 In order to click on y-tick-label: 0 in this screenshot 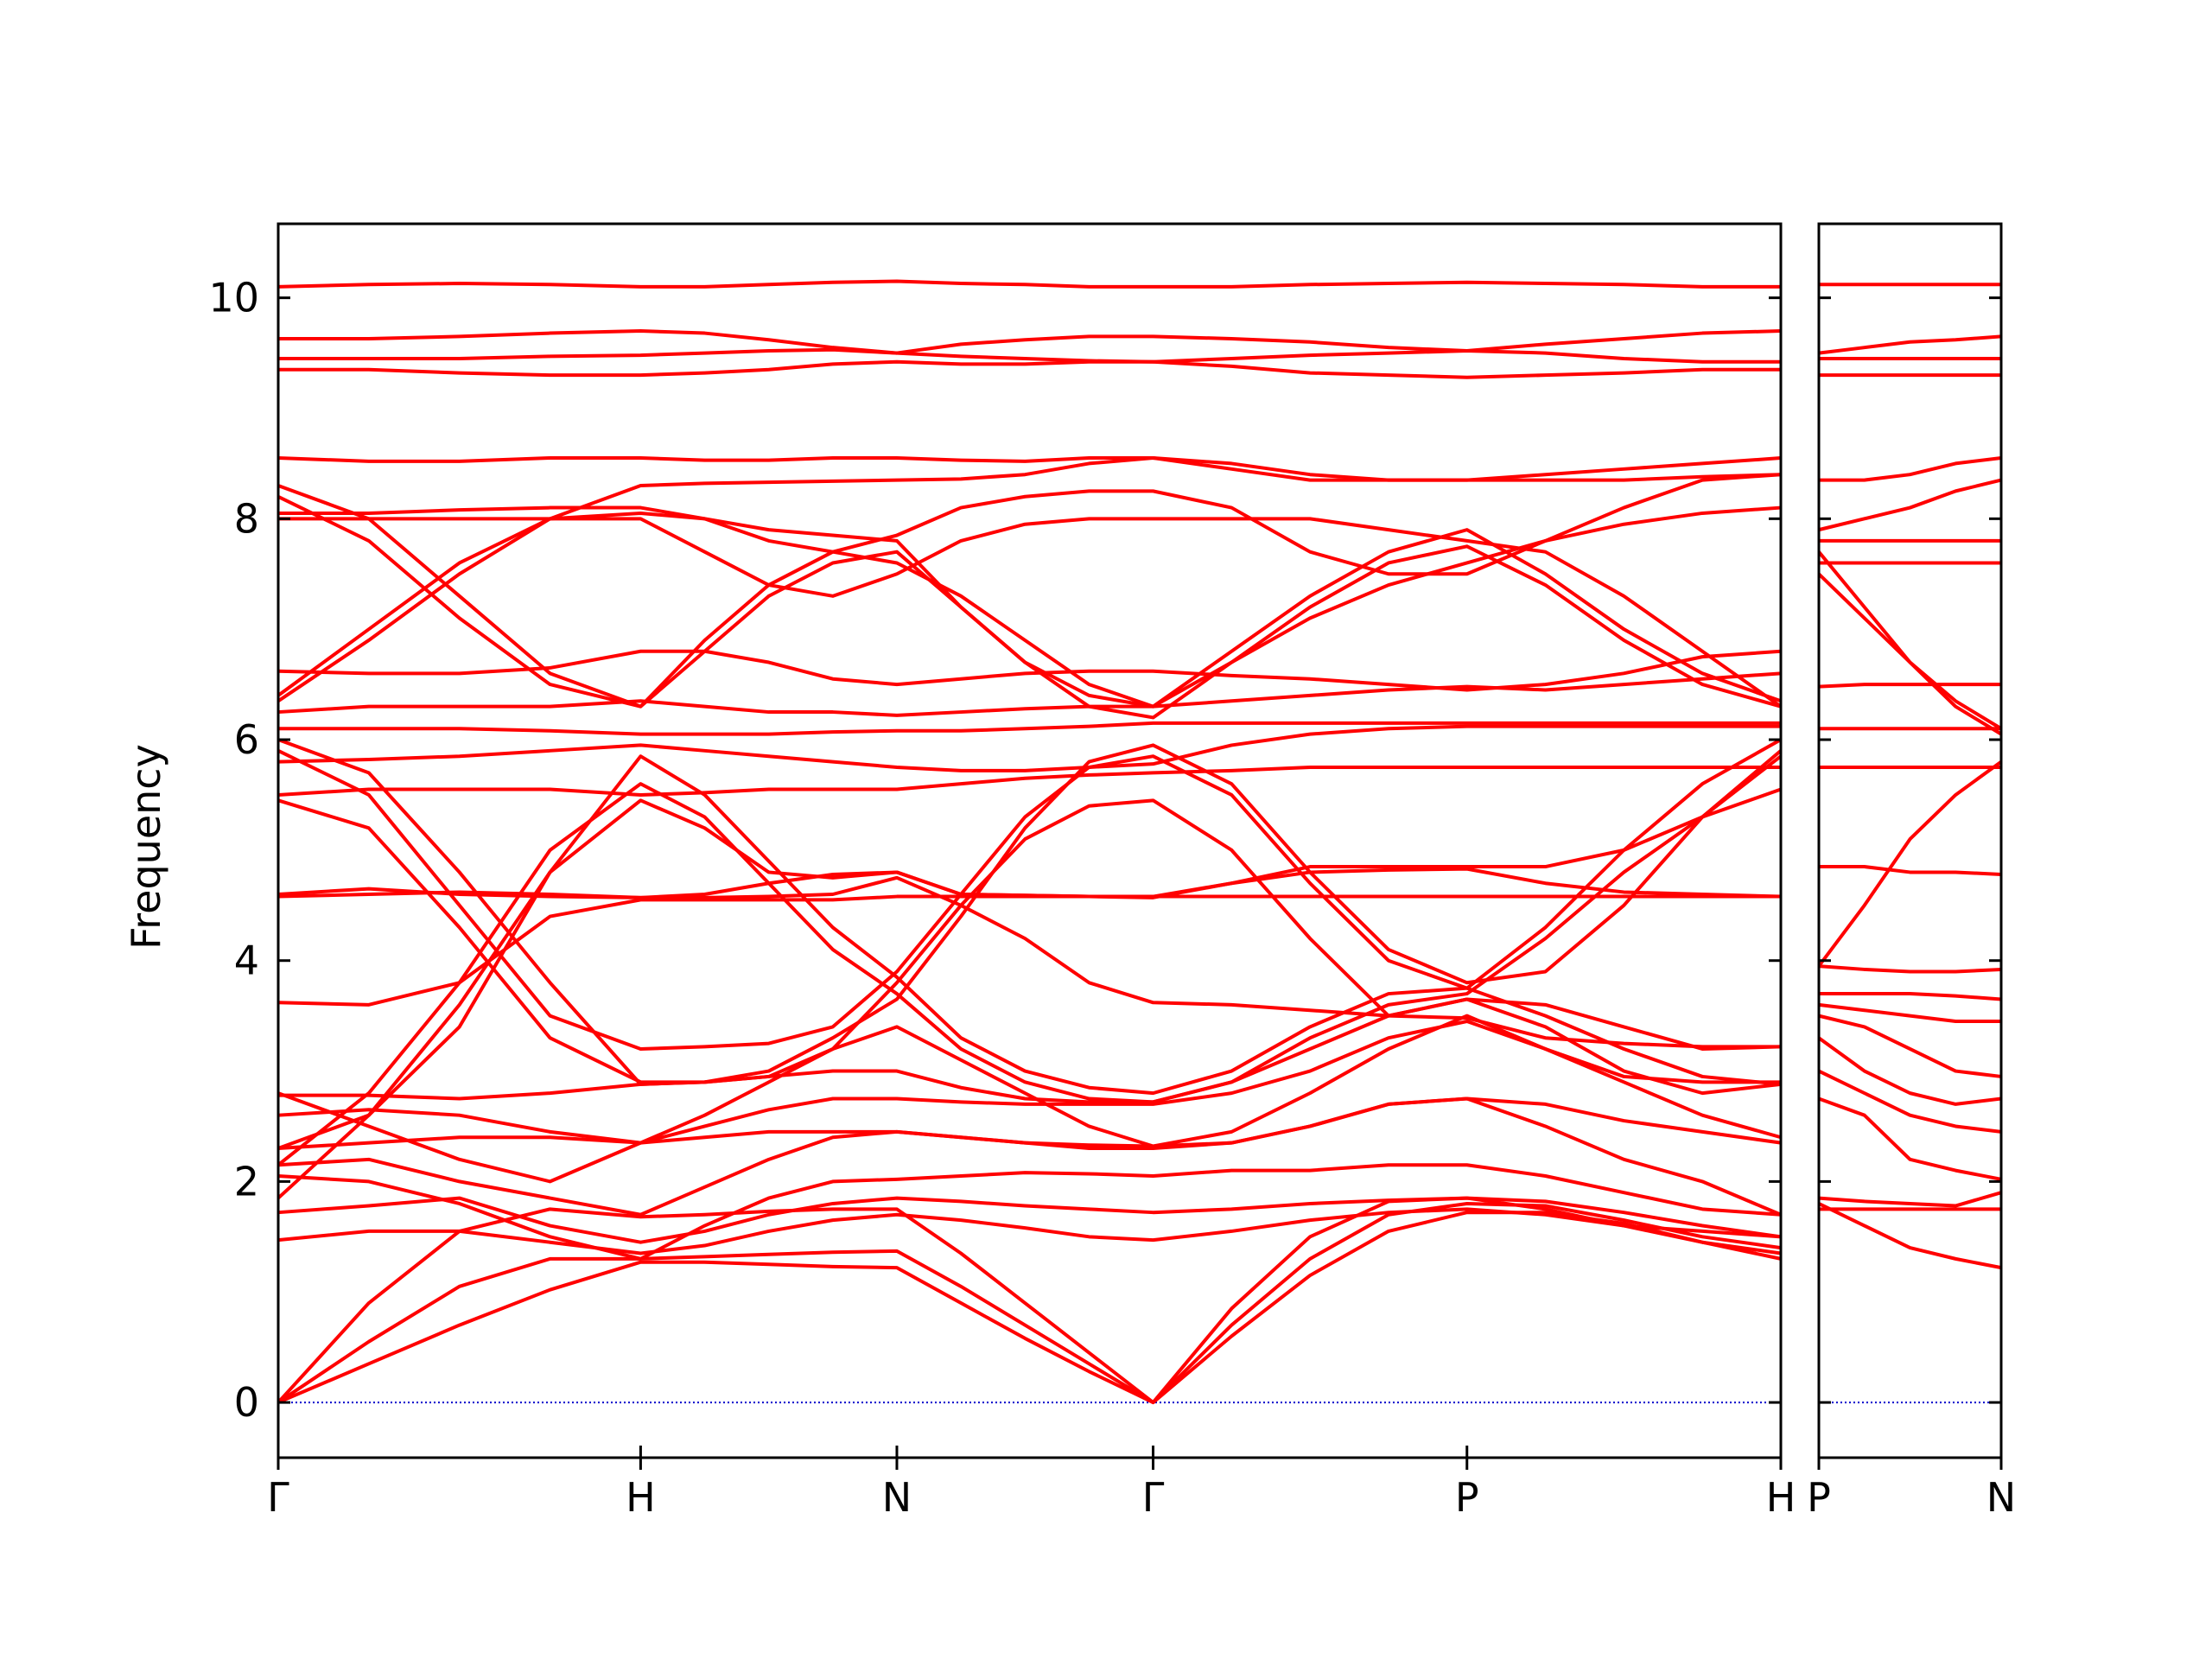, I will do `click(246, 1402)`.